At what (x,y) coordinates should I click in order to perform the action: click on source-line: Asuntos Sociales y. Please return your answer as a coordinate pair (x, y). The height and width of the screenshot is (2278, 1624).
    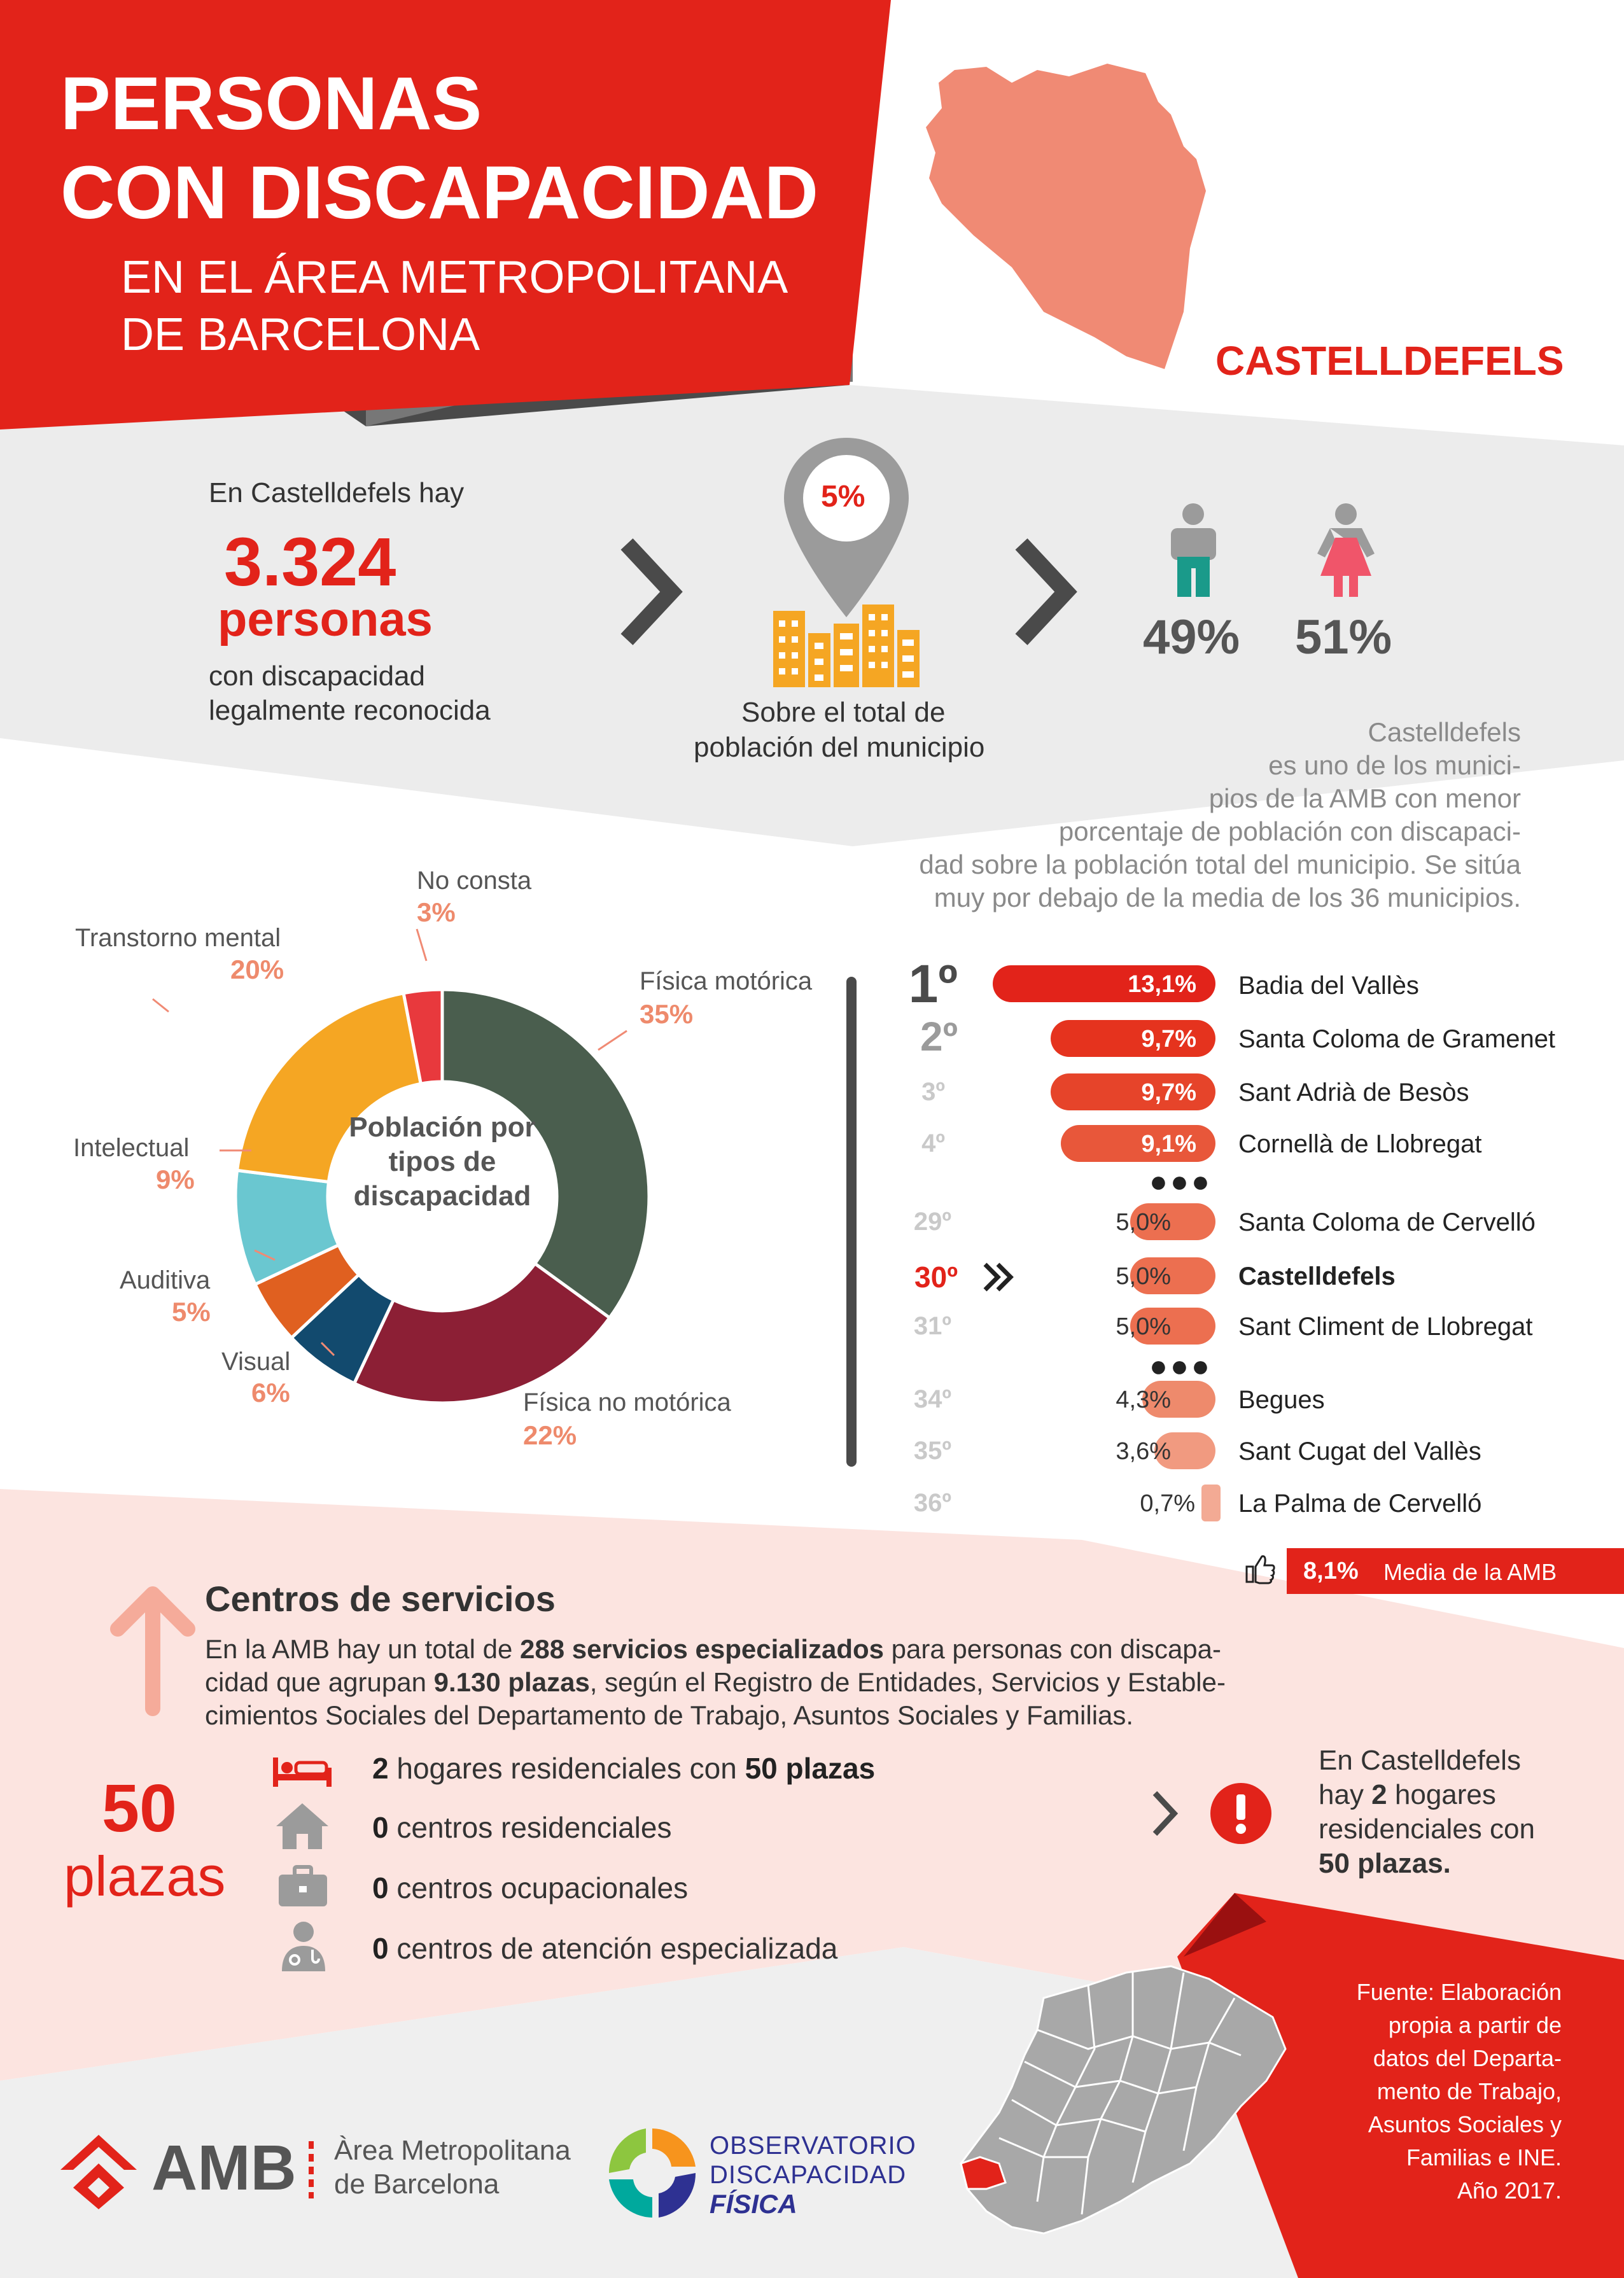
    Looking at the image, I should click on (1465, 2124).